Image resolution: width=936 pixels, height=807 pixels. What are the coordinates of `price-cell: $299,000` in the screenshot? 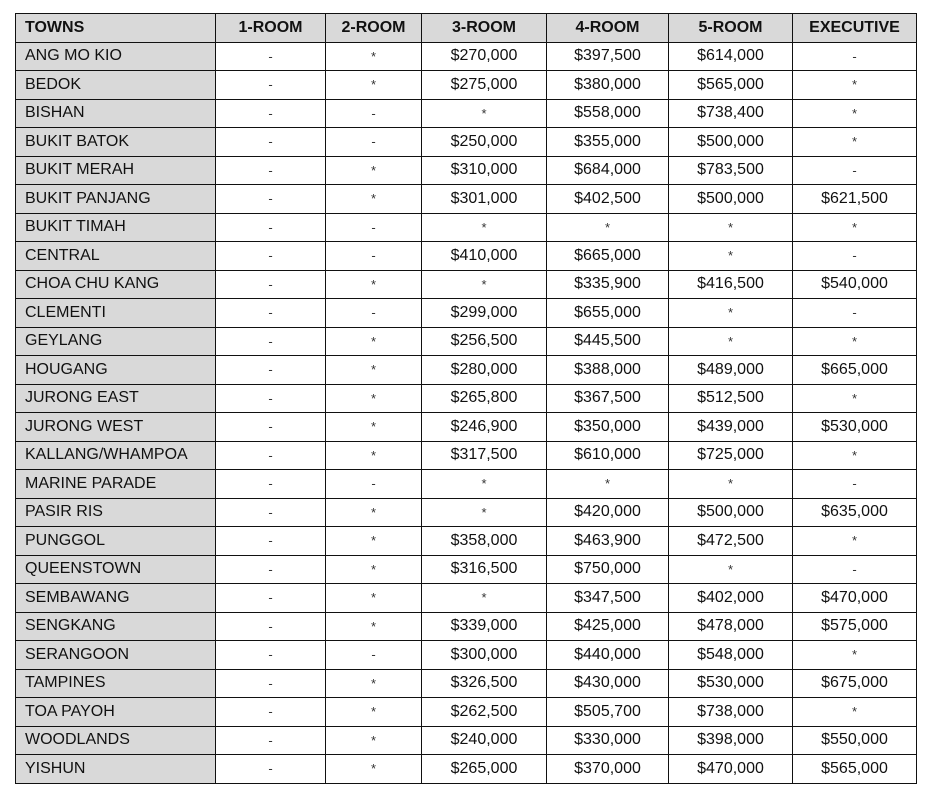 It's located at (484, 313).